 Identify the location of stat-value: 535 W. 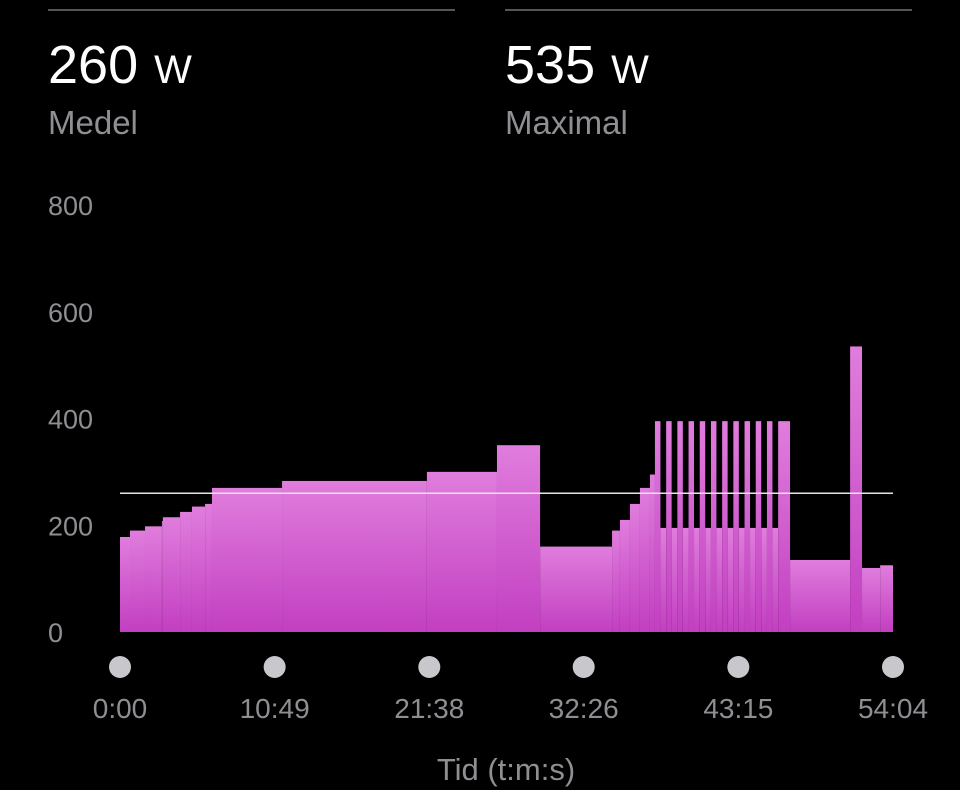
(577, 65).